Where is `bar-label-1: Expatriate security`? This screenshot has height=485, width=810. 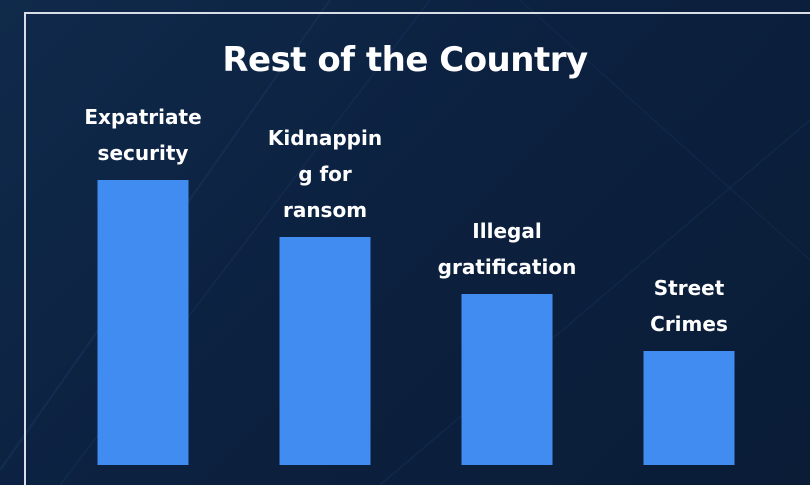
bar-label-1: Expatriate security is located at coordinates (142, 135).